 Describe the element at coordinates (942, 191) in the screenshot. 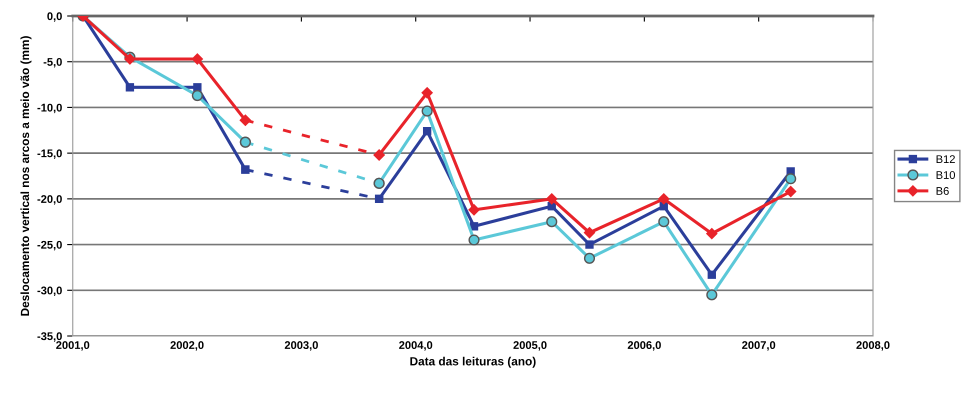

I see `legend-label: B6` at that location.